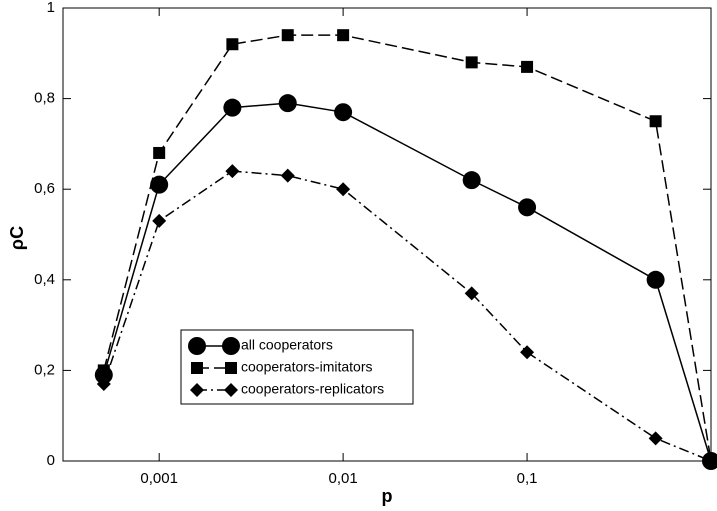  Describe the element at coordinates (307, 367) in the screenshot. I see `legend-label: cooperators-imitators` at that location.